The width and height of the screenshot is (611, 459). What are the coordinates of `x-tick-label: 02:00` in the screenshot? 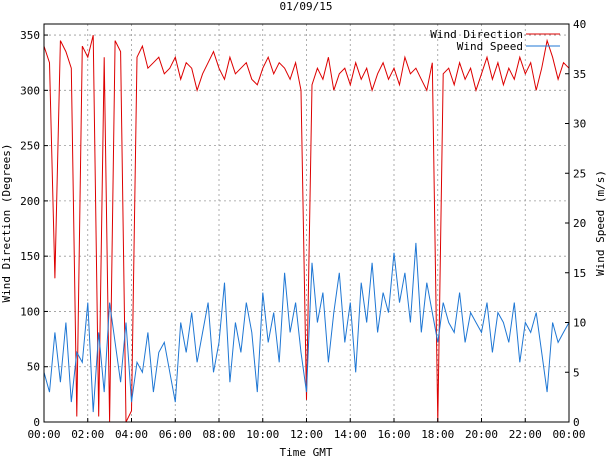 It's located at (87, 434).